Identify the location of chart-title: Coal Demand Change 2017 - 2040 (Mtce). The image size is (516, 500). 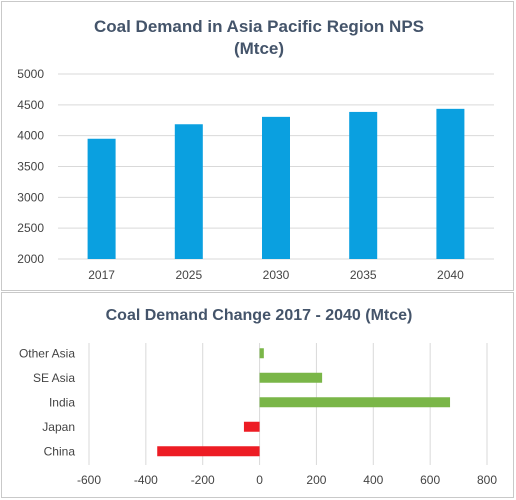
(259, 315).